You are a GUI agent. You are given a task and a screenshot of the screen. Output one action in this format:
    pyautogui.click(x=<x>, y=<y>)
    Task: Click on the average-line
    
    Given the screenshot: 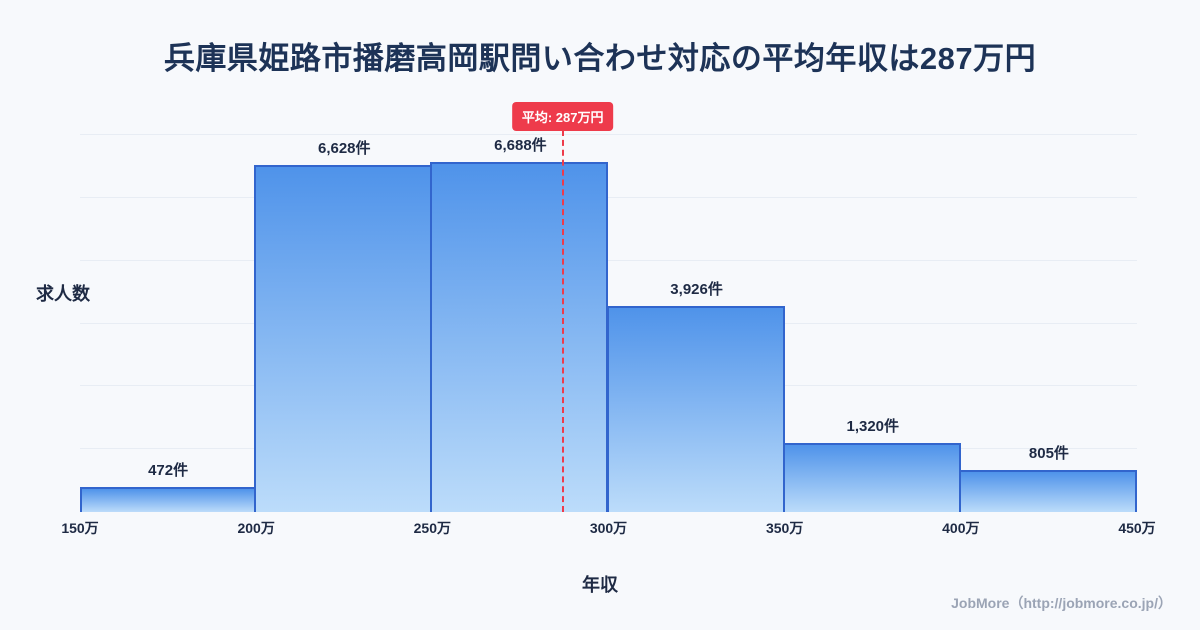 What is the action you would take?
    pyautogui.click(x=562, y=321)
    